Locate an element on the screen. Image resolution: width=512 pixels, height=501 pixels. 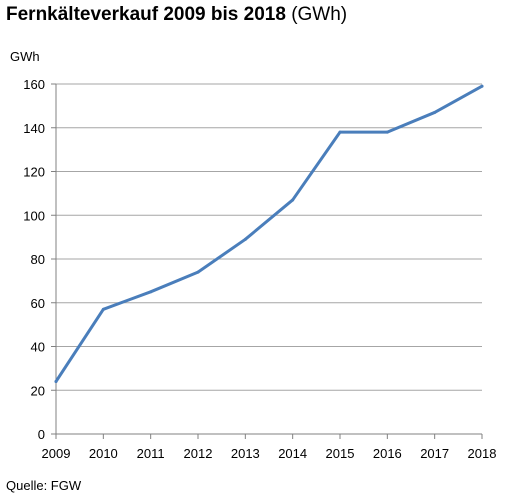
y-tick-label: 80 is located at coordinates (38, 259).